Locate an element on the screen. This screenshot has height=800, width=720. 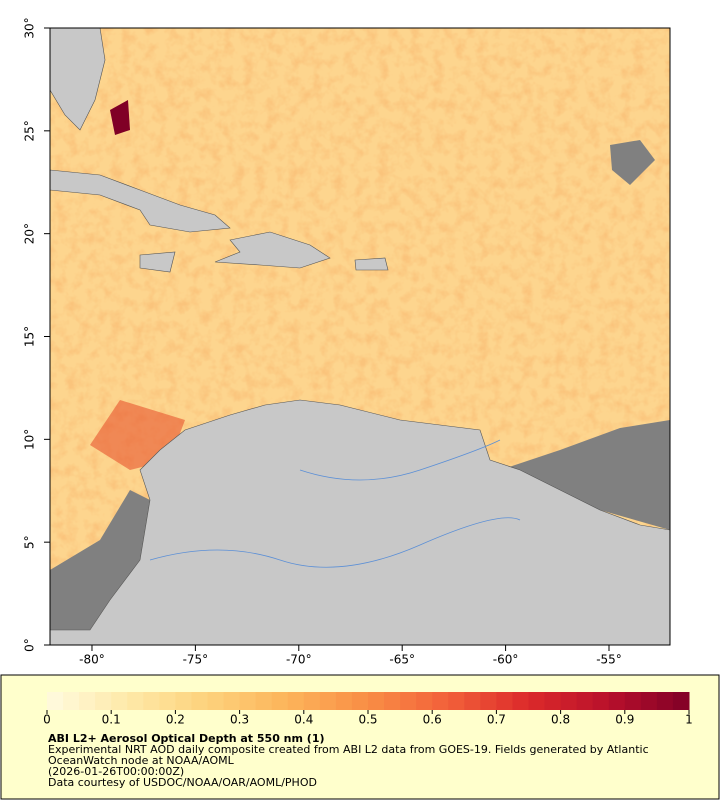
colorbar-tick-label: 1 is located at coordinates (689, 720).